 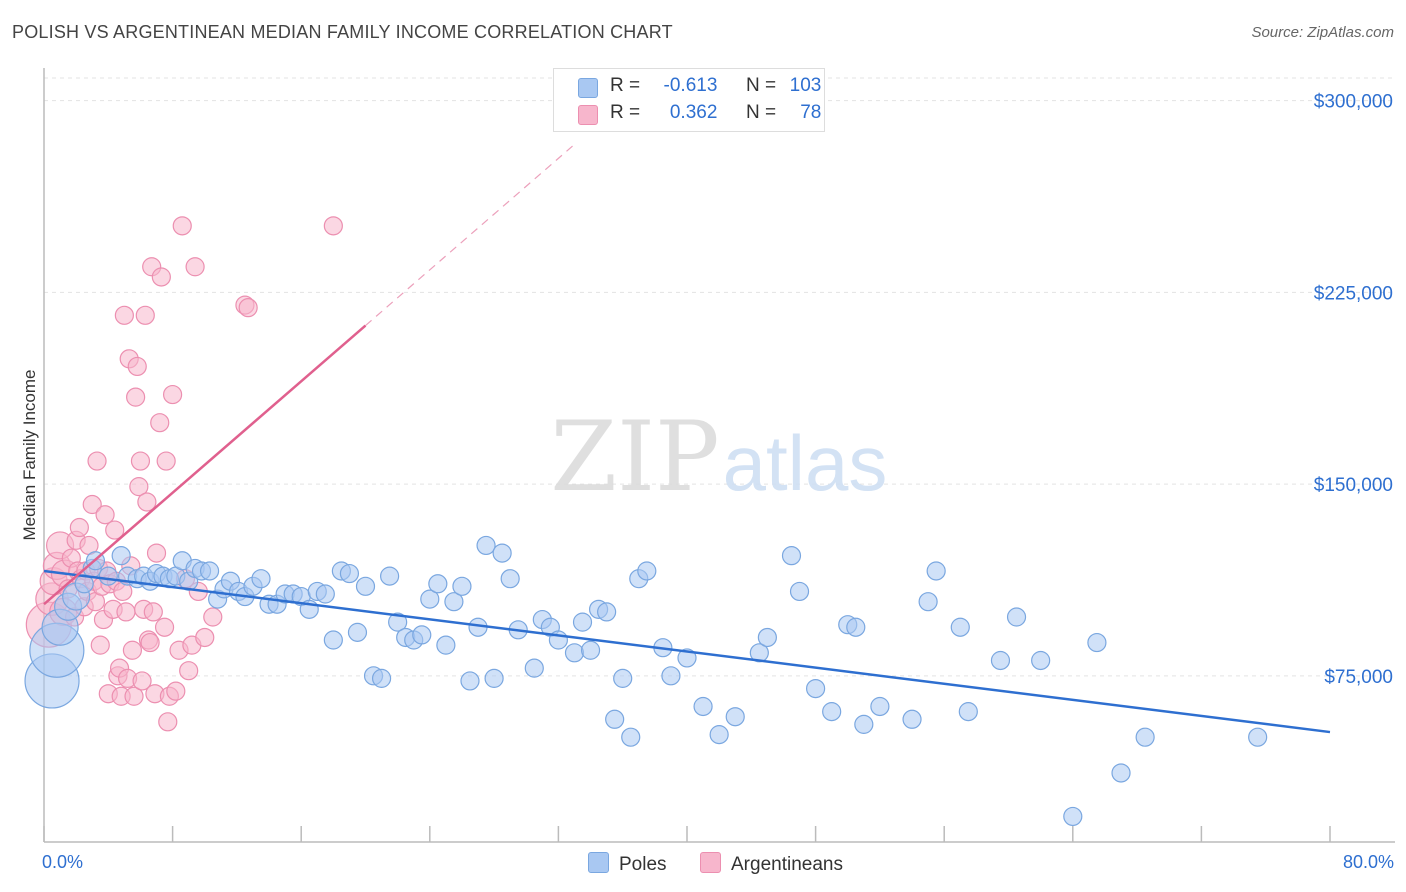 What do you see at coordinates (598, 862) in the screenshot?
I see `poles-legend-swatch` at bounding box center [598, 862].